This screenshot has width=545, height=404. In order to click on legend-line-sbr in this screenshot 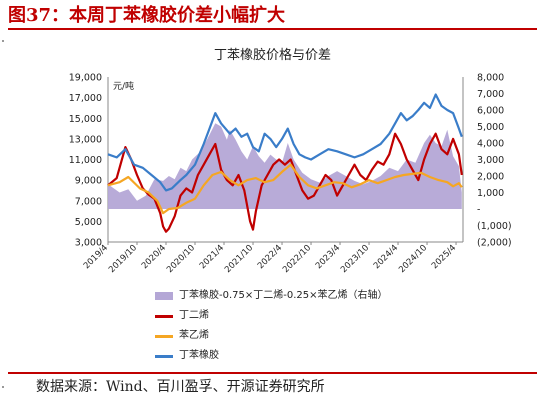, I will do `click(164, 356)`.